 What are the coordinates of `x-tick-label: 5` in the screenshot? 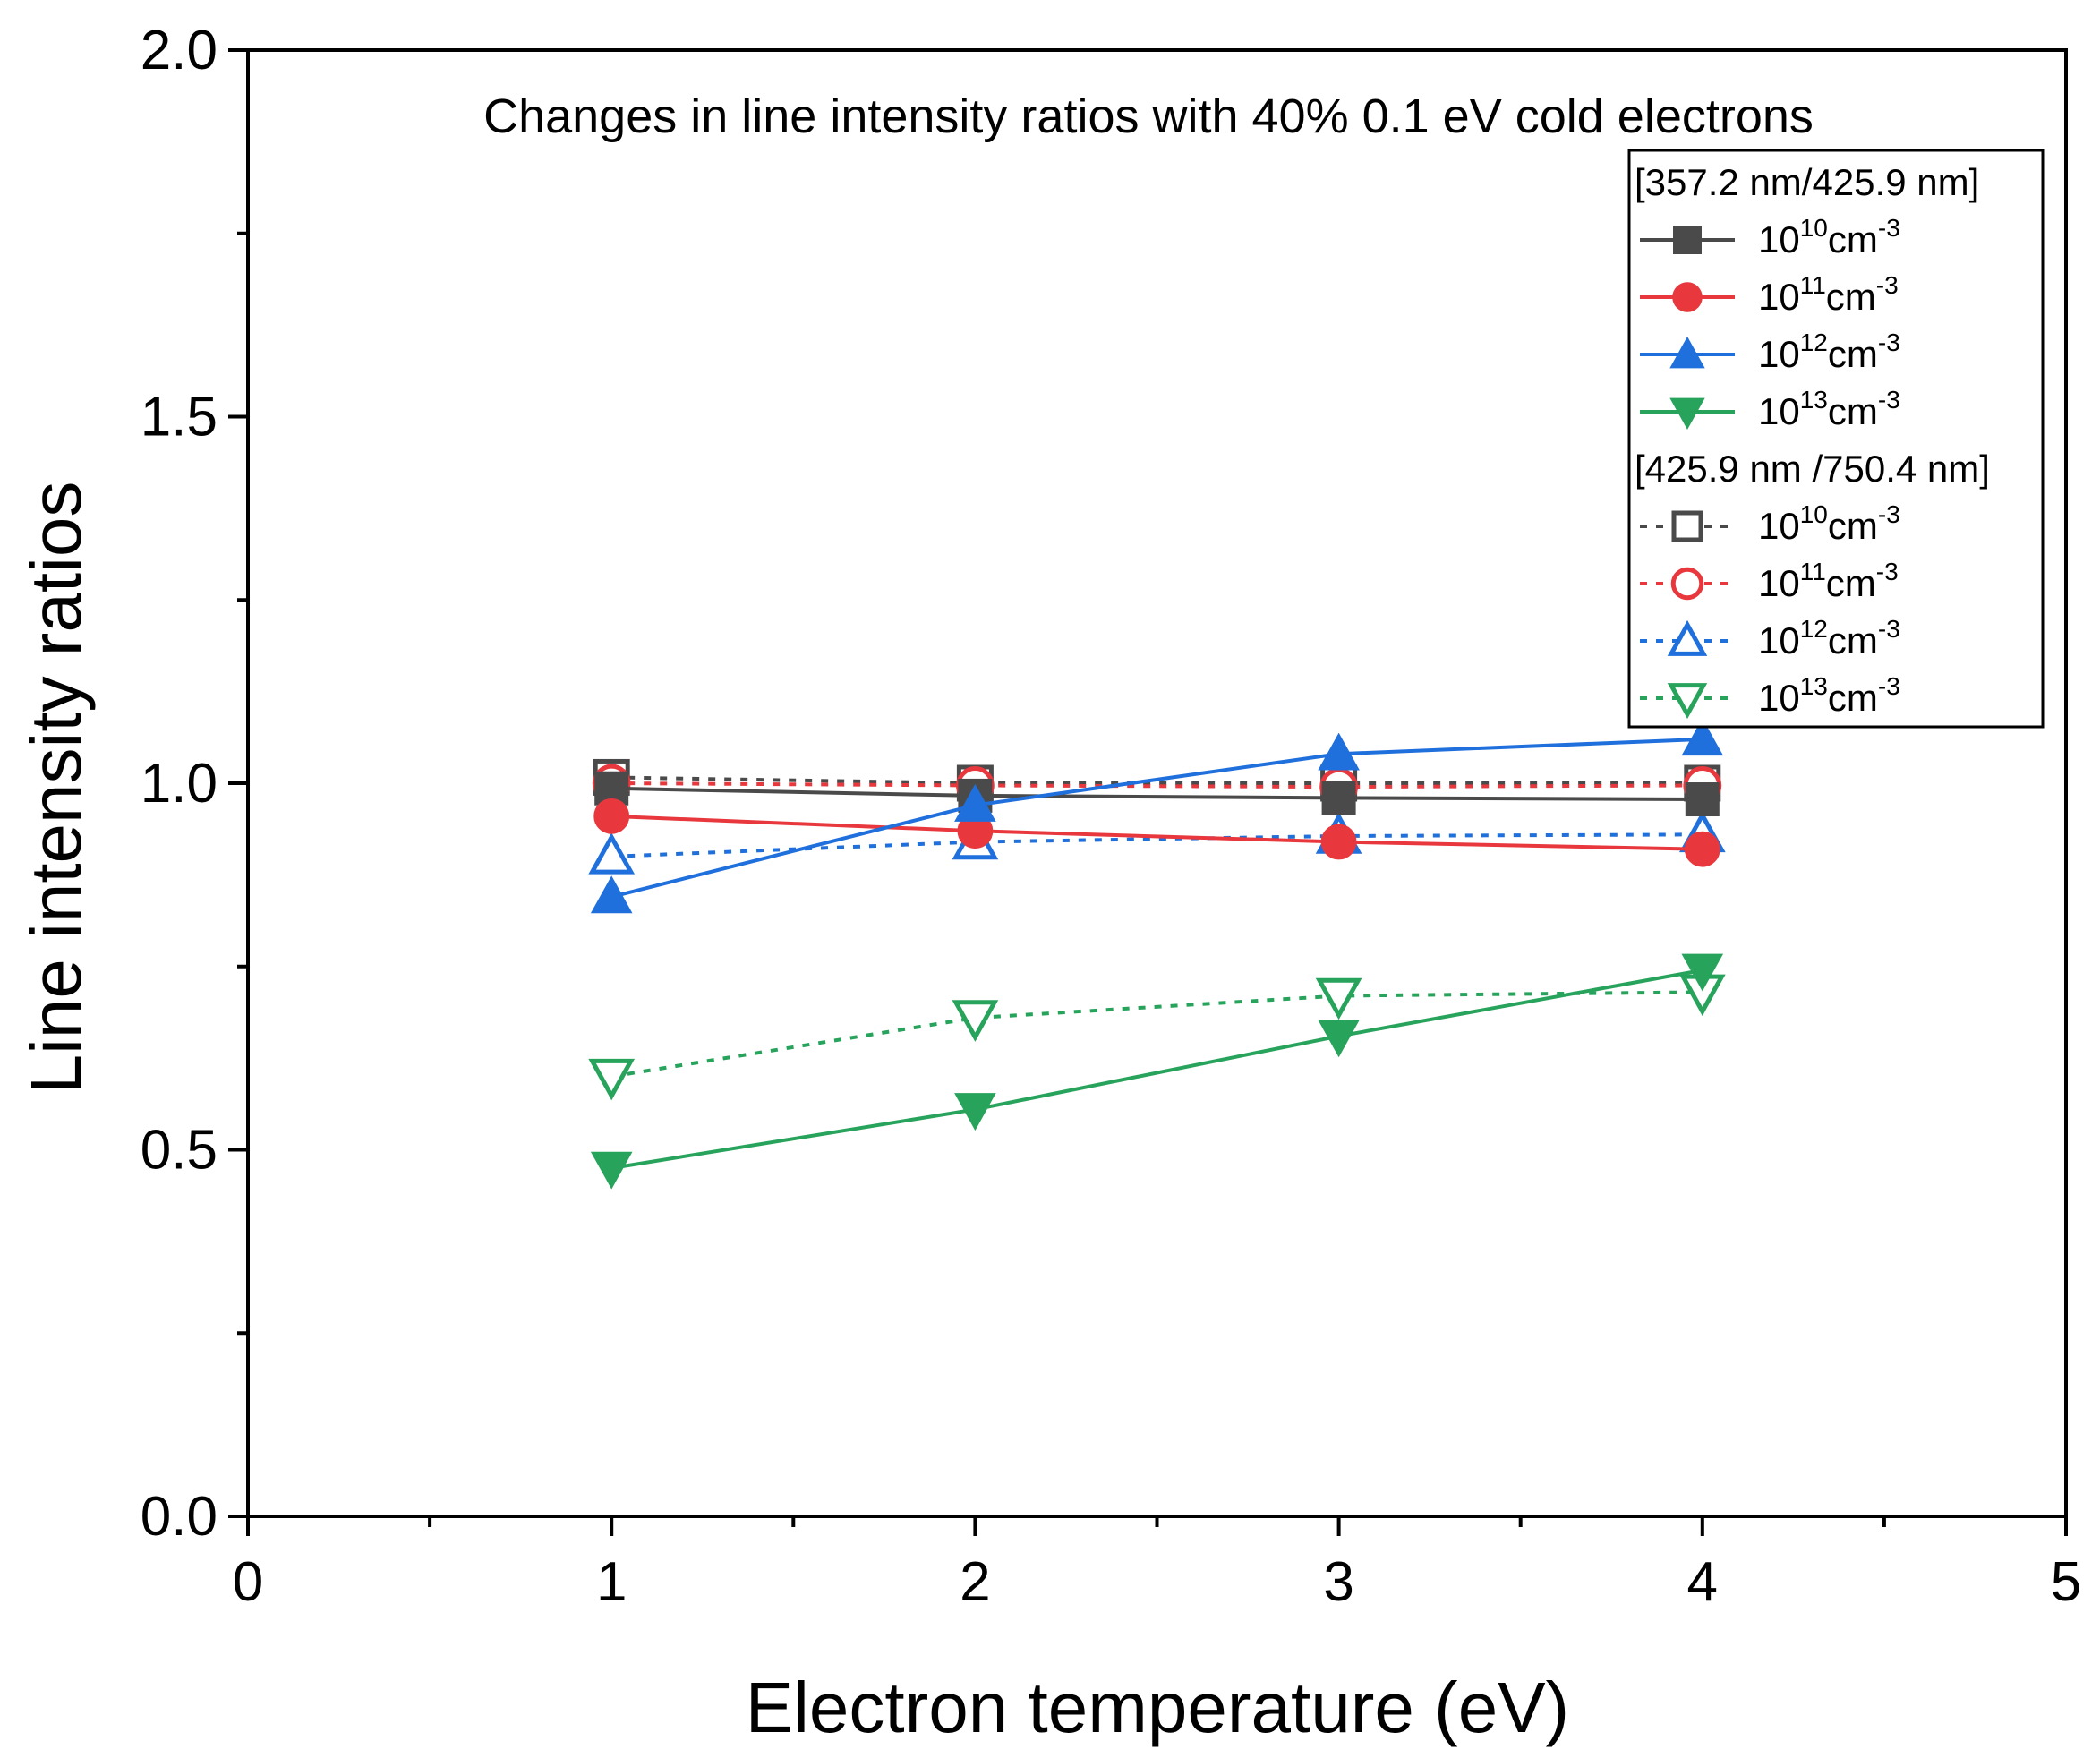 It's located at (2066, 1582).